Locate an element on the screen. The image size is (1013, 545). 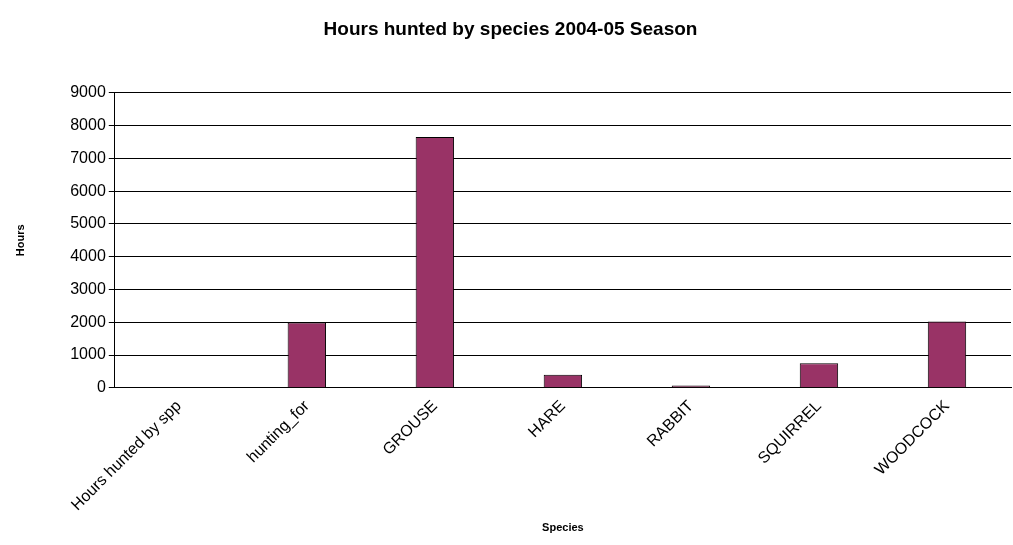
y-tick-label: 1000 is located at coordinates (88, 354).